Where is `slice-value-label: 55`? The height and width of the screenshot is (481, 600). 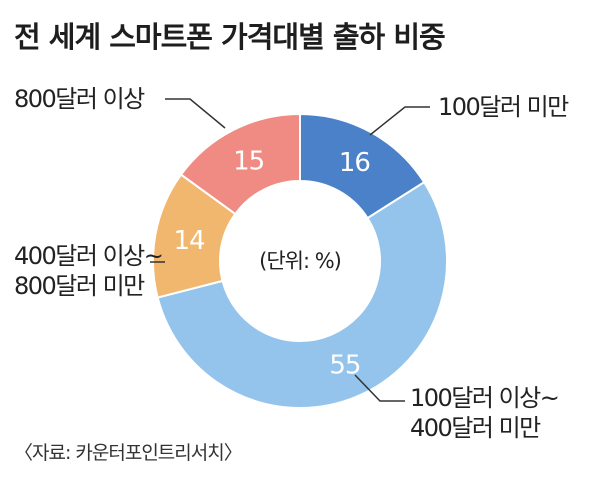 slice-value-label: 55 is located at coordinates (344, 366).